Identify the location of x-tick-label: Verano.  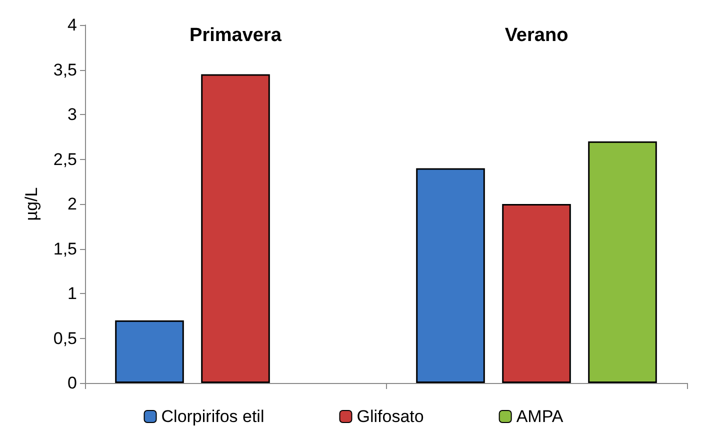
(536, 35).